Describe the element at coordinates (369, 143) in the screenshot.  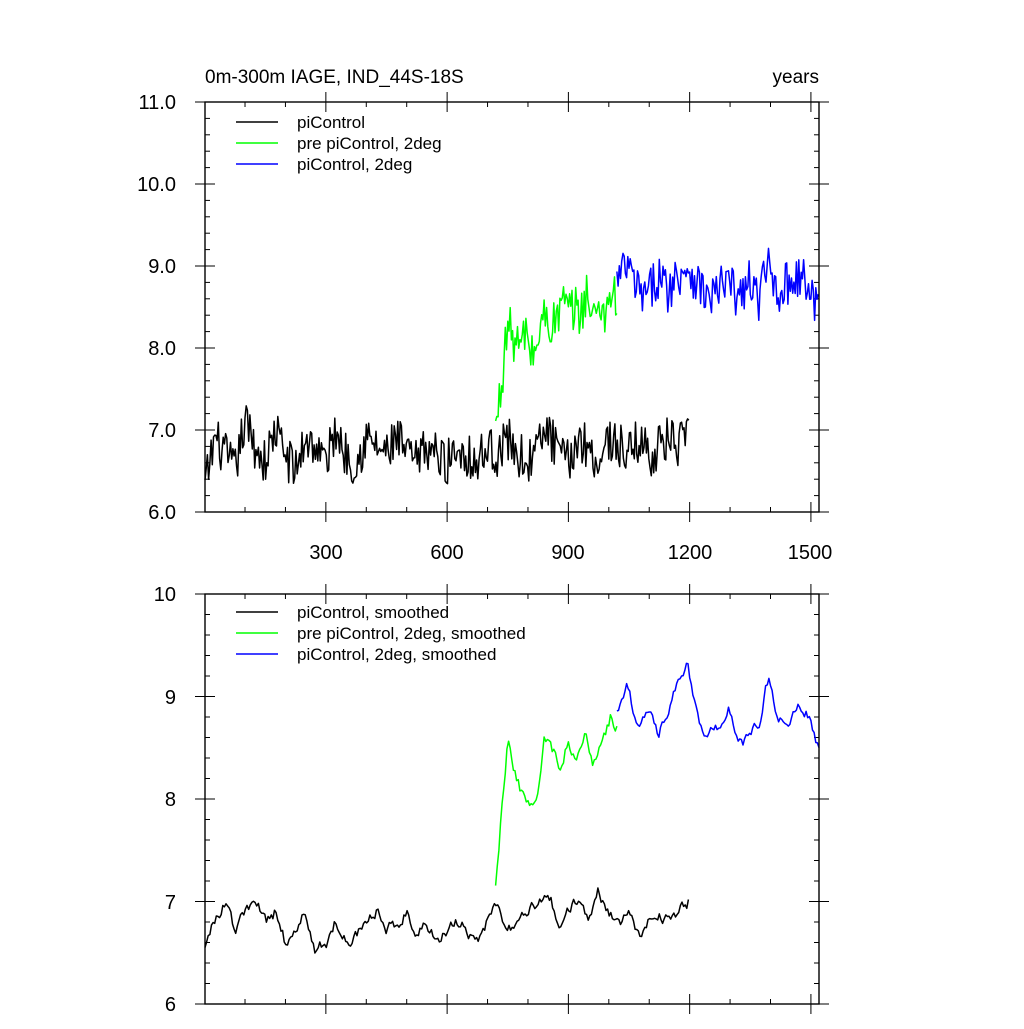
I see `legend-label: pre piControl, 2deg` at that location.